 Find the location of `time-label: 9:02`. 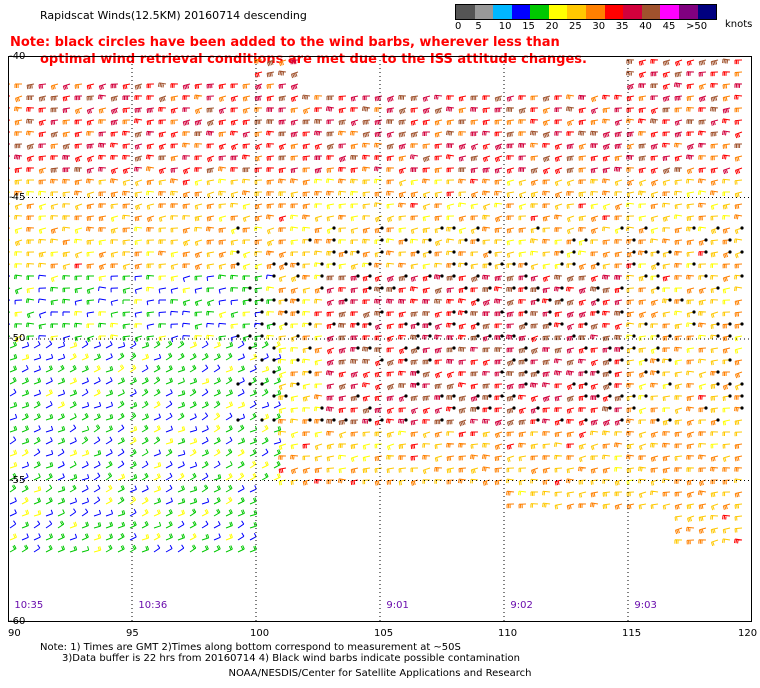

time-label: 9:02 is located at coordinates (521, 605).